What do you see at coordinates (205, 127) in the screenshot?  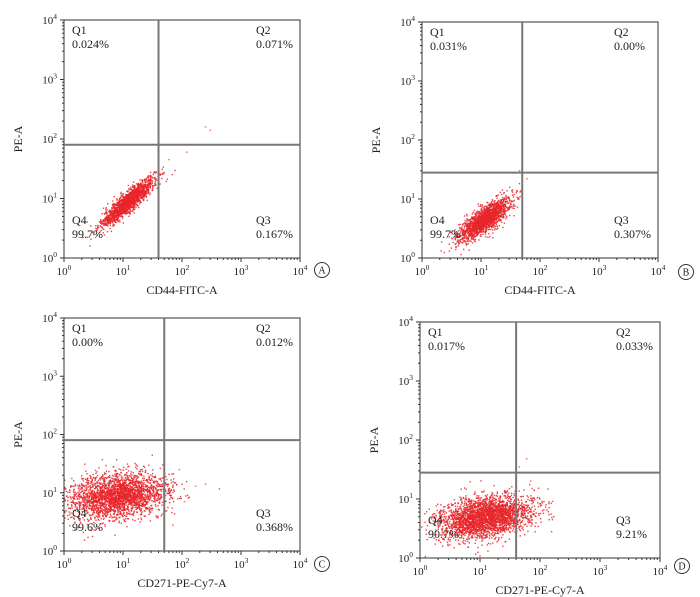 I see `sparse-event-point` at bounding box center [205, 127].